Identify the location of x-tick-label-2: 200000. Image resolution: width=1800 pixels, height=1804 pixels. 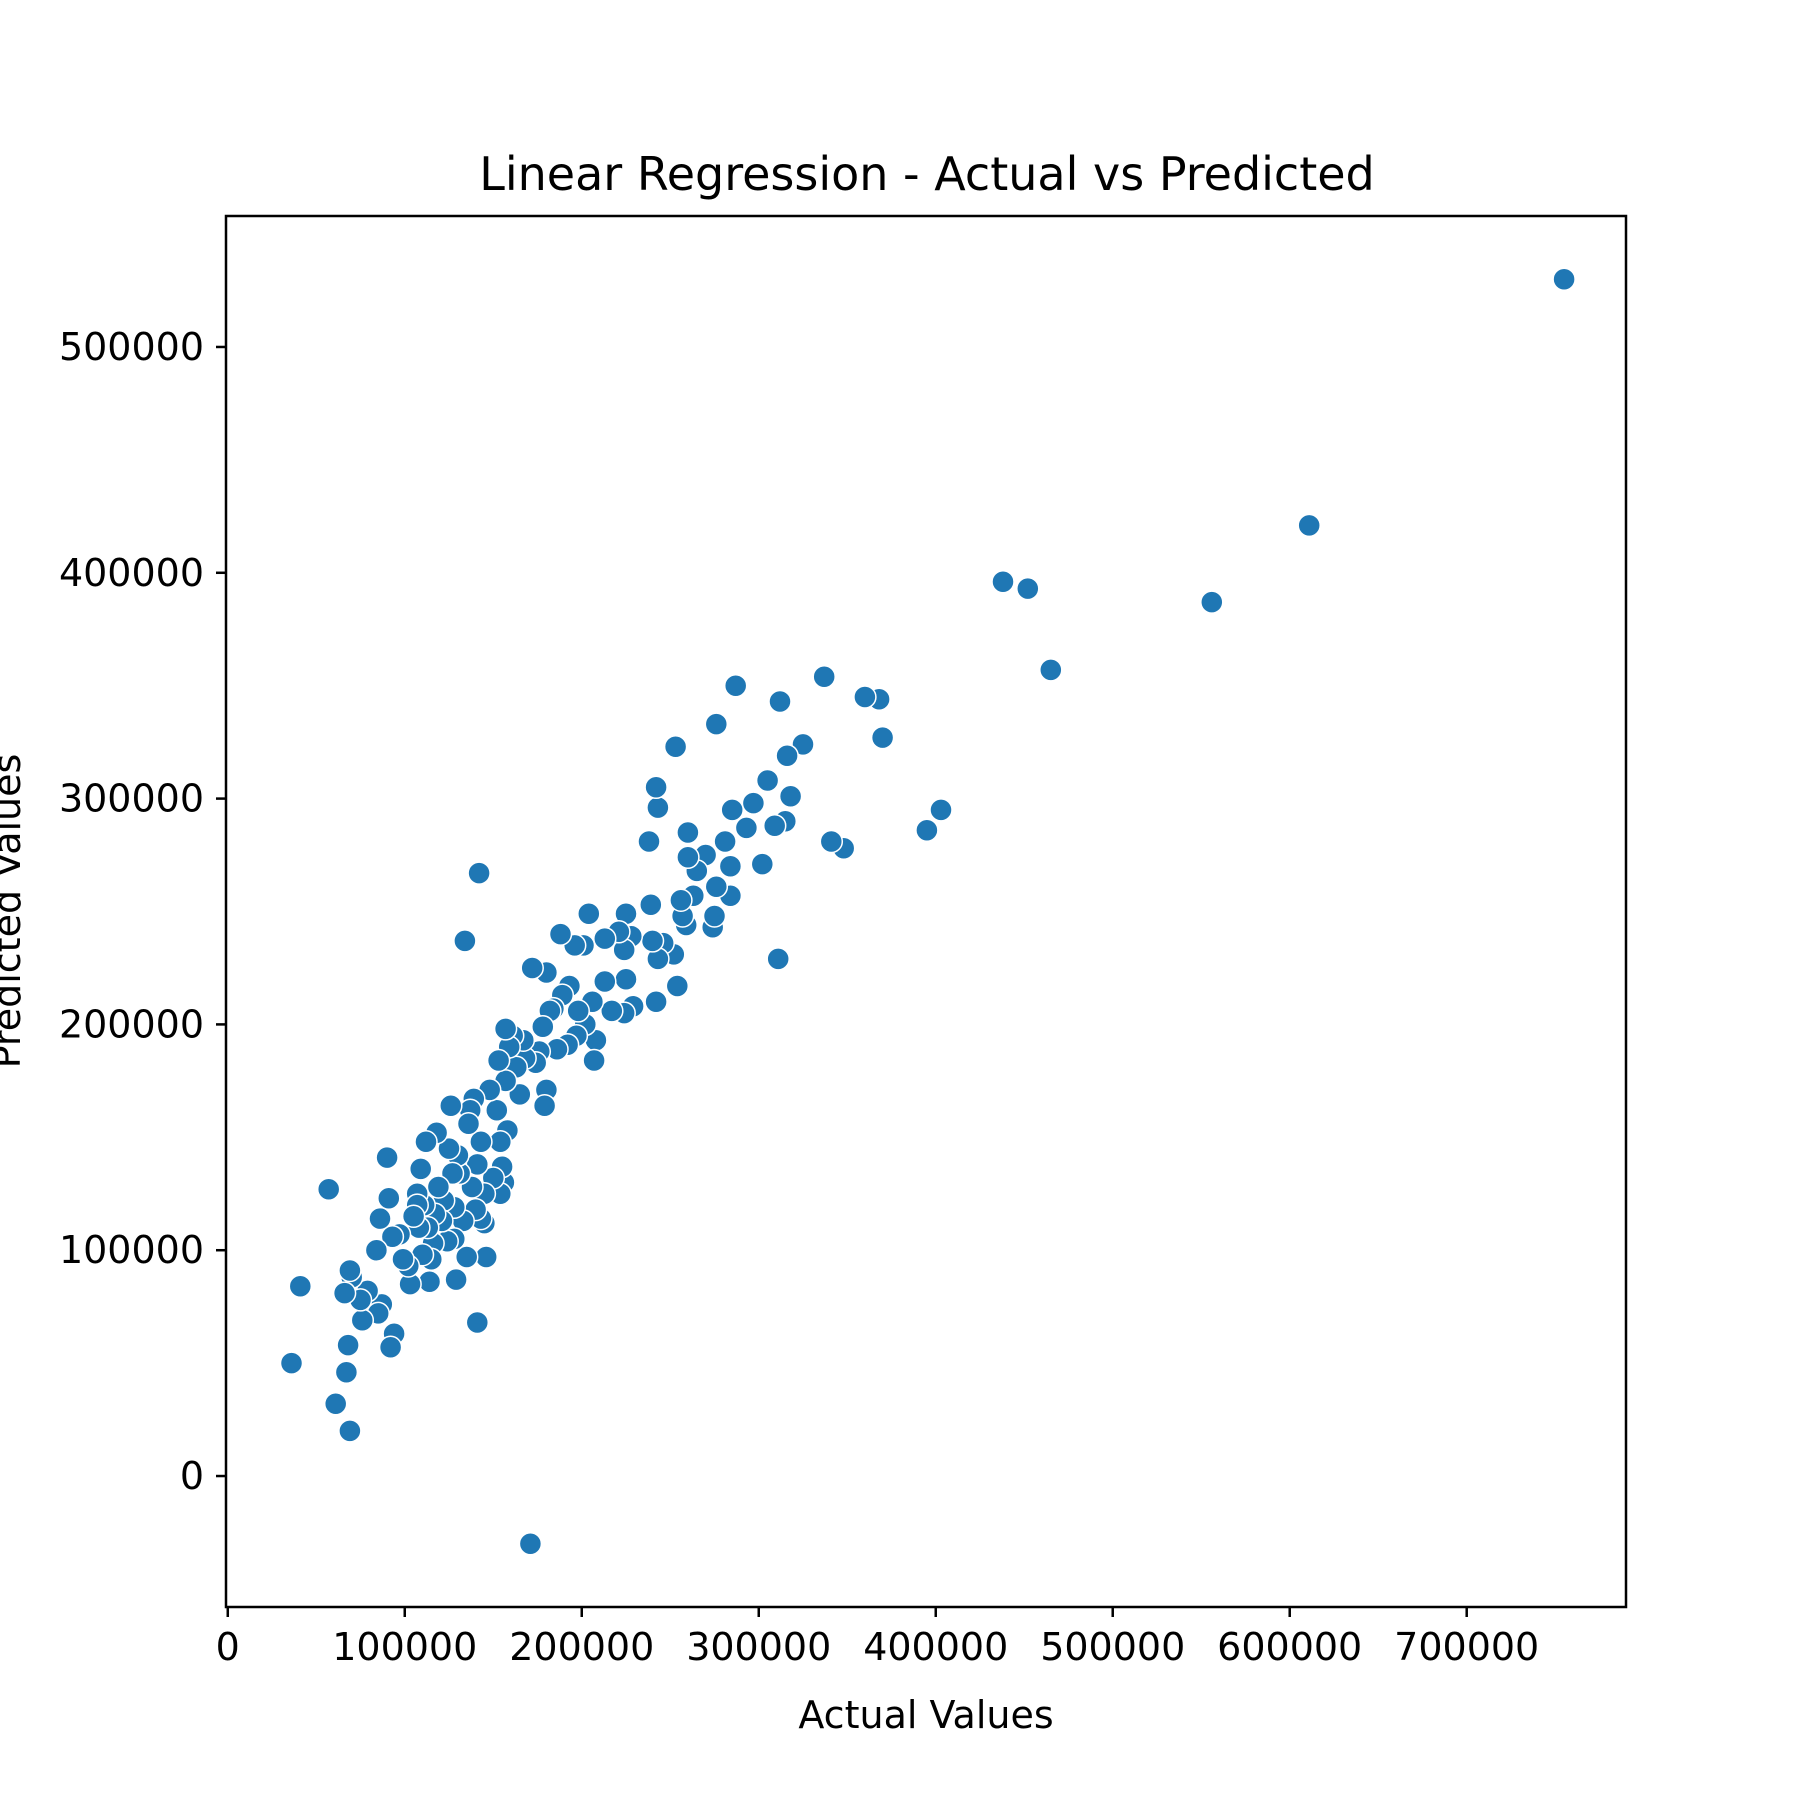
(581, 1647).